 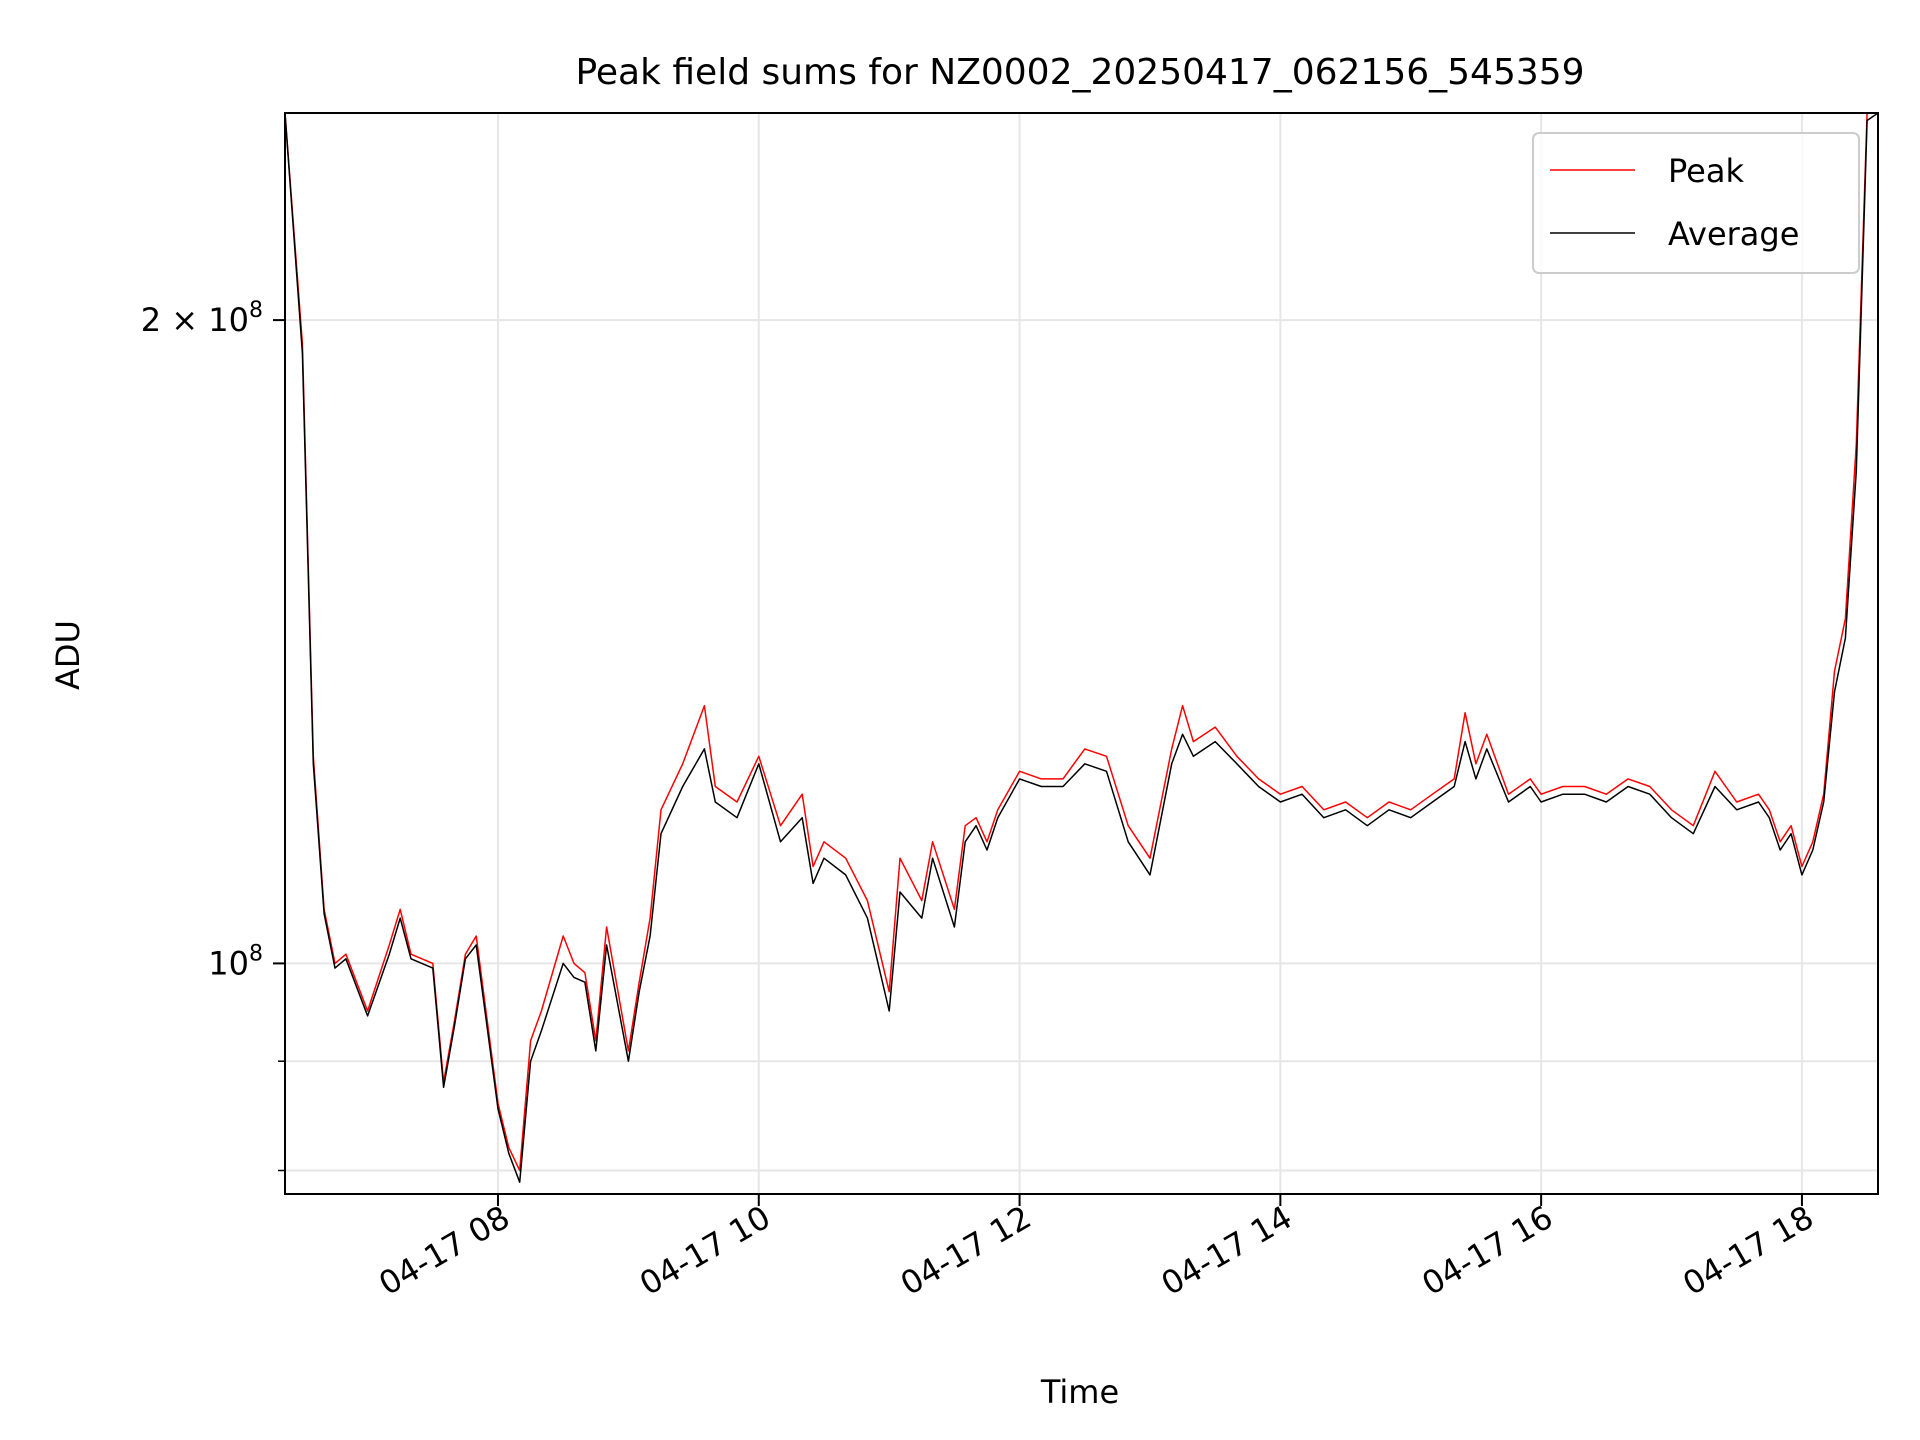 I want to click on legend-box, so click(x=1696, y=203).